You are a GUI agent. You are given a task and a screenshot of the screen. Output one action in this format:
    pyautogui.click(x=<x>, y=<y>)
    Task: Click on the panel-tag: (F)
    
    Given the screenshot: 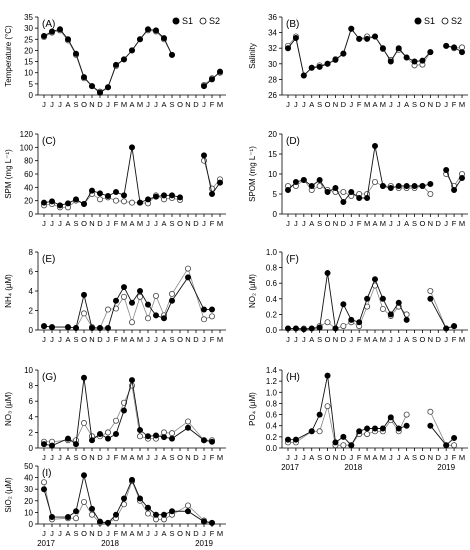 What is the action you would take?
    pyautogui.click(x=292, y=259)
    